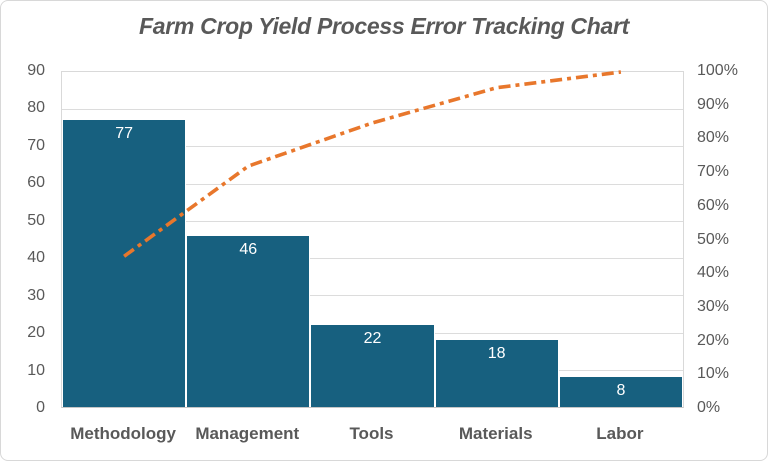 This screenshot has height=461, width=768. Describe the element at coordinates (36, 295) in the screenshot. I see `left-axis-tick: 30` at that location.